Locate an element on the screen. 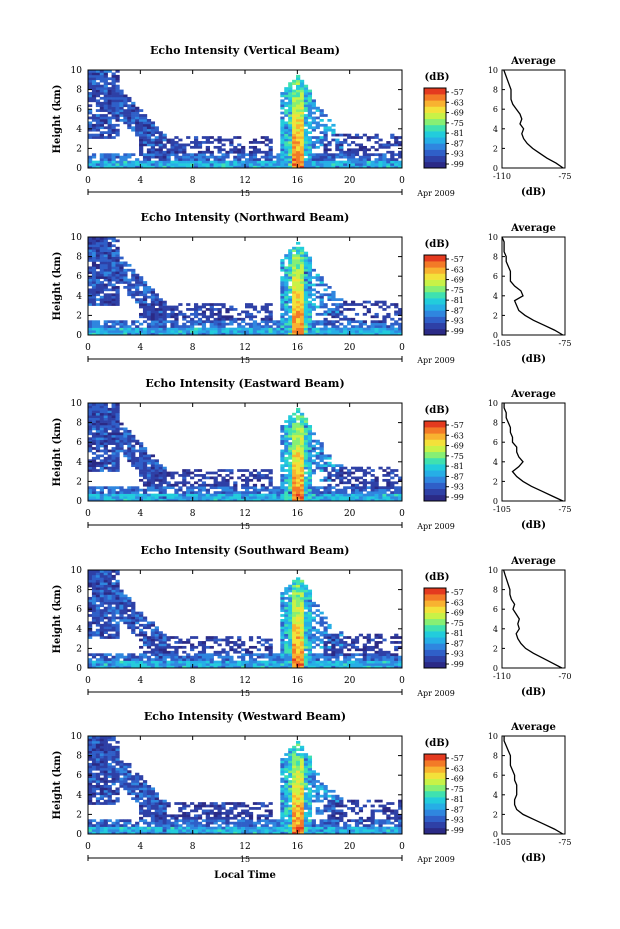  colorbar-tick-label: -93 is located at coordinates (457, 154).